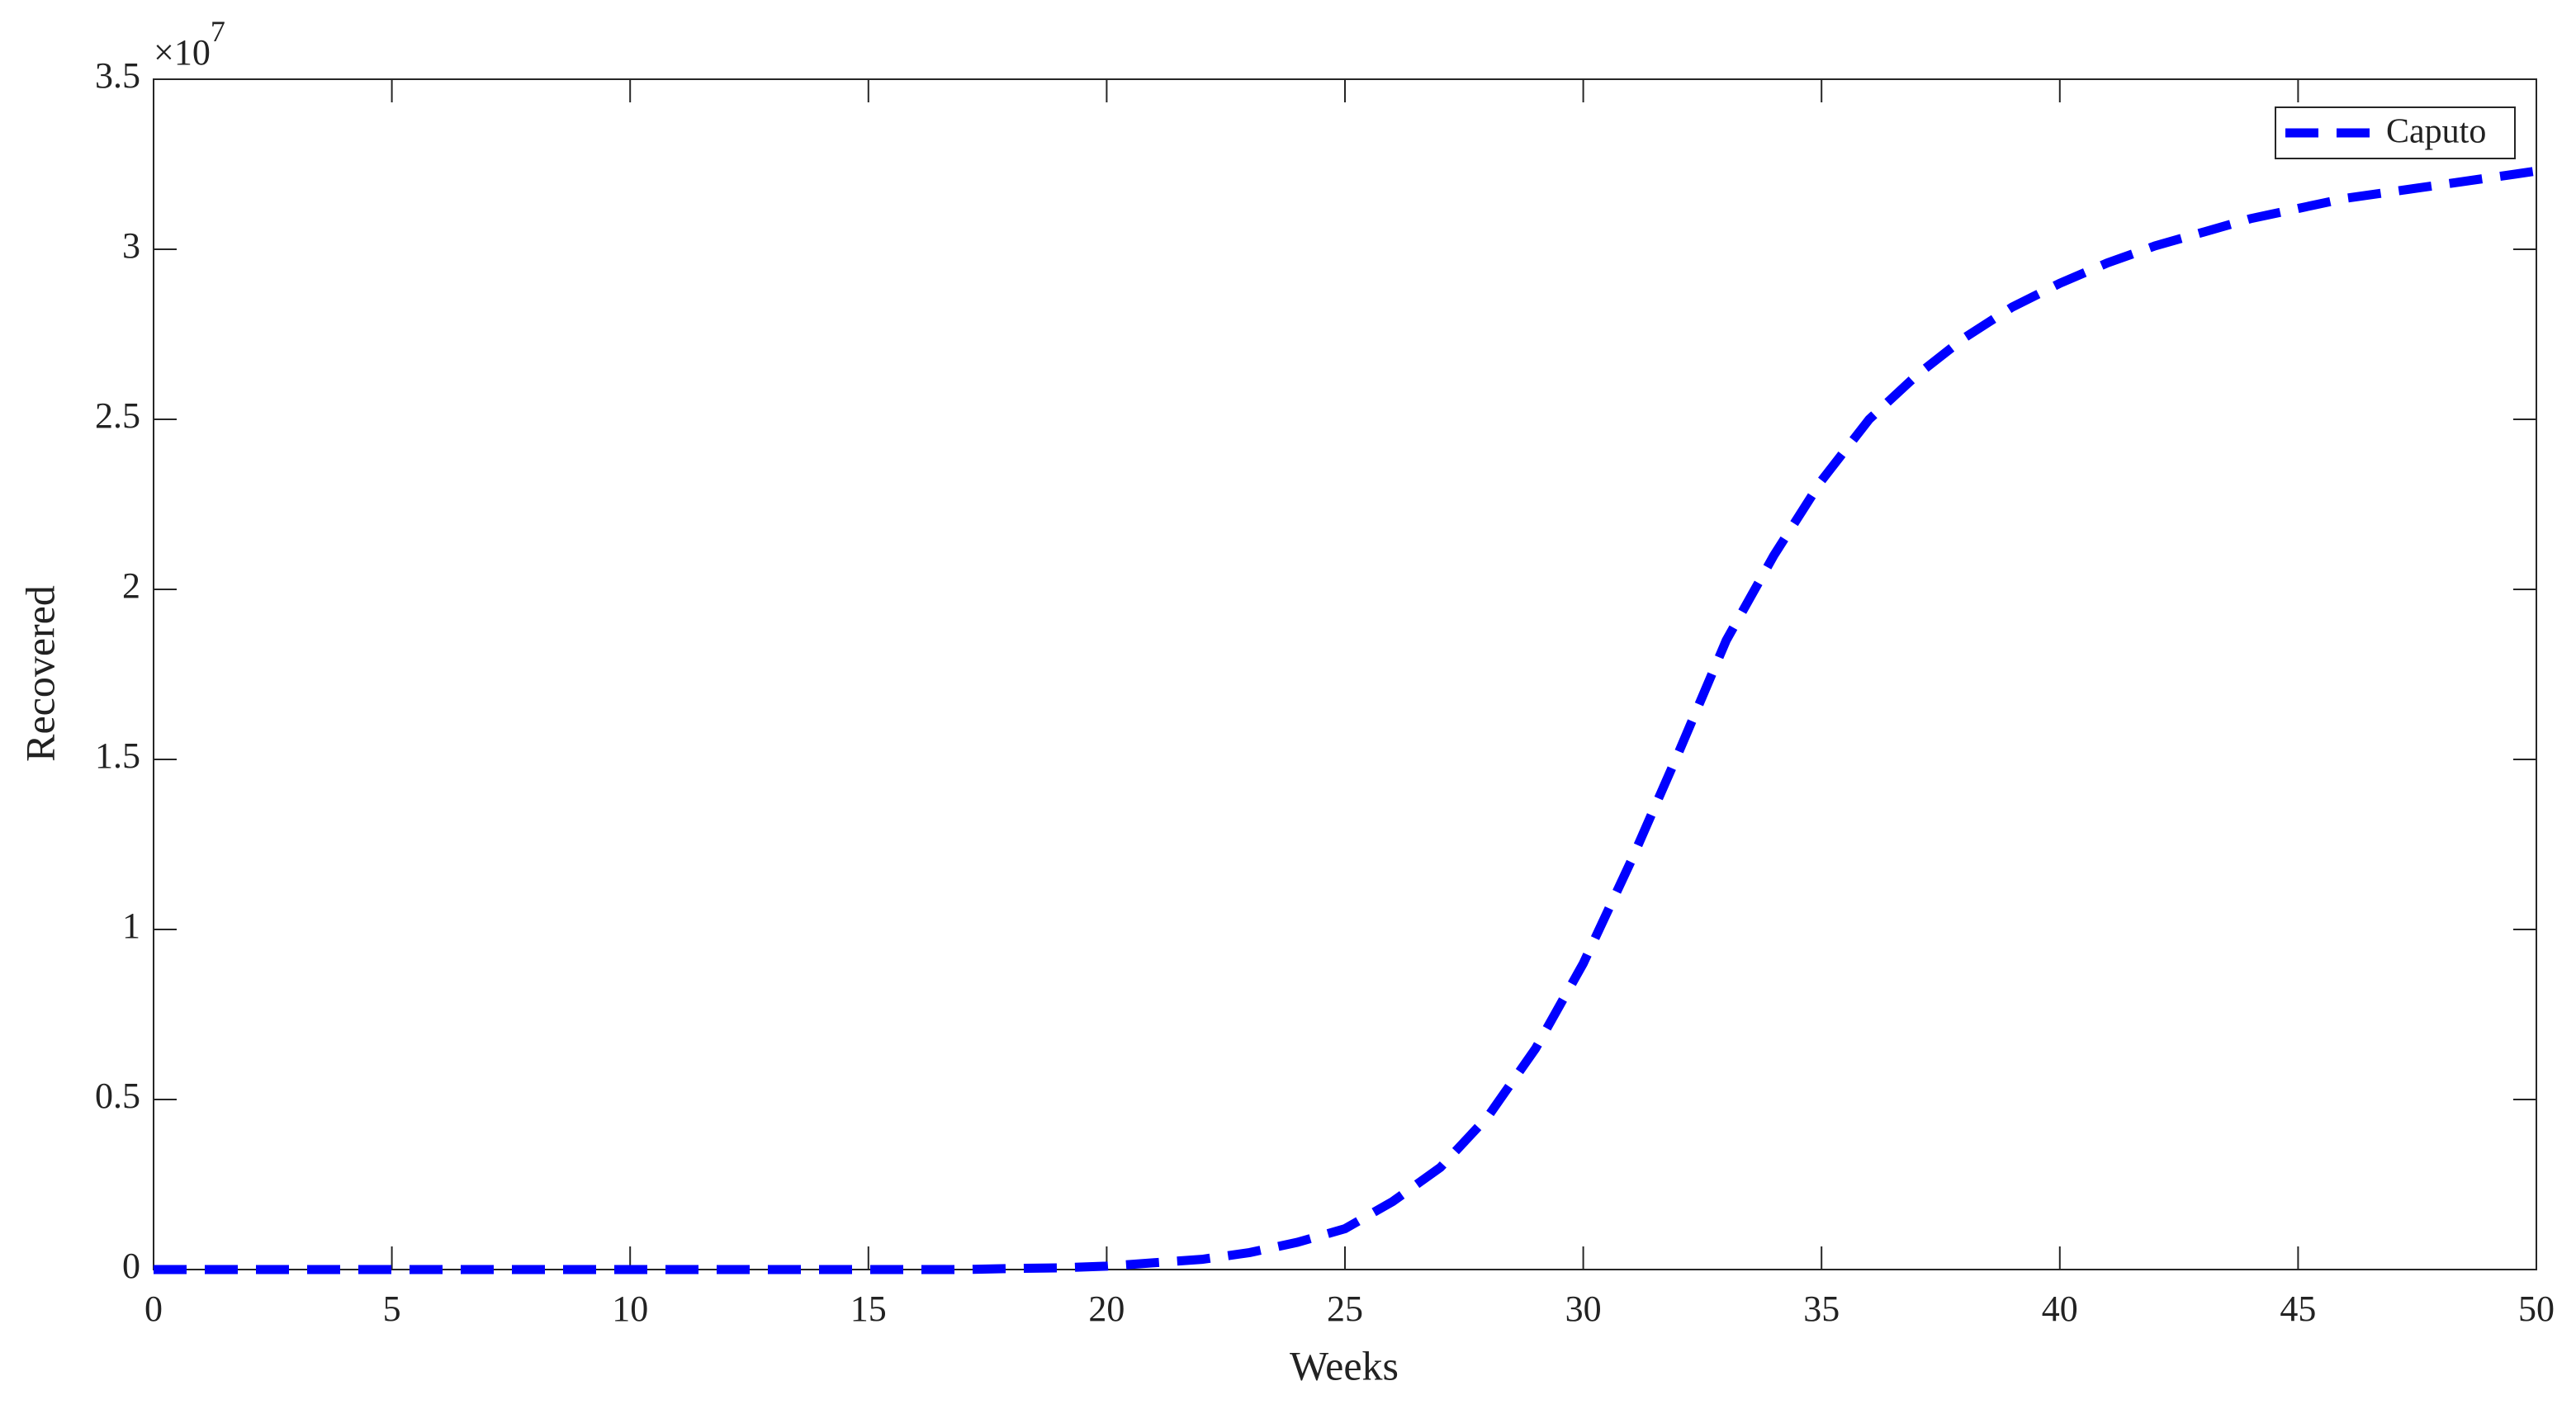  Describe the element at coordinates (630, 1309) in the screenshot. I see `x-tick-label: 10` at that location.